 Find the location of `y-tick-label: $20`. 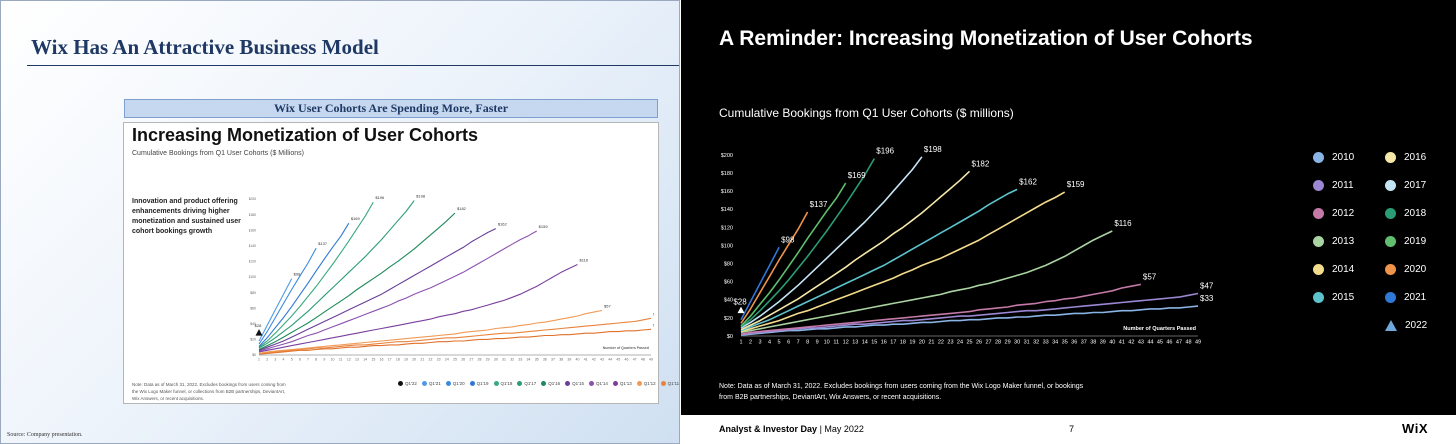

y-tick-label: $20 is located at coordinates (728, 319).